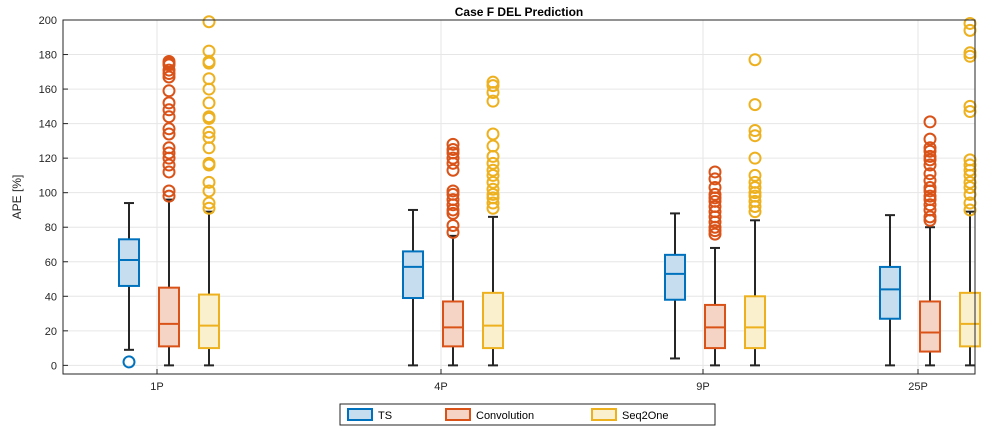 This screenshot has width=990, height=429. What do you see at coordinates (48, 194) in the screenshot?
I see `y-tick-label: 100` at bounding box center [48, 194].